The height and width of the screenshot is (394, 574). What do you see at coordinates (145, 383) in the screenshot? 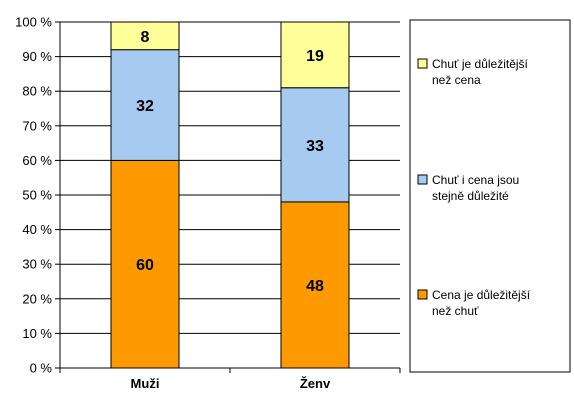
I see `x-category-label: Muži` at bounding box center [145, 383].